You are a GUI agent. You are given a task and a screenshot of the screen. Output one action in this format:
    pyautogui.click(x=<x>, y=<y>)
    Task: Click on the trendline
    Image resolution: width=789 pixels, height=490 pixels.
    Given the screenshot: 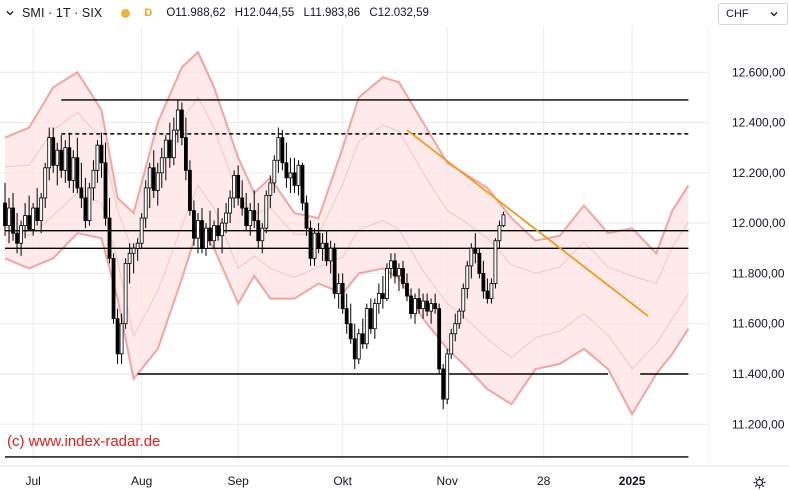 What is the action you would take?
    pyautogui.click(x=527, y=223)
    